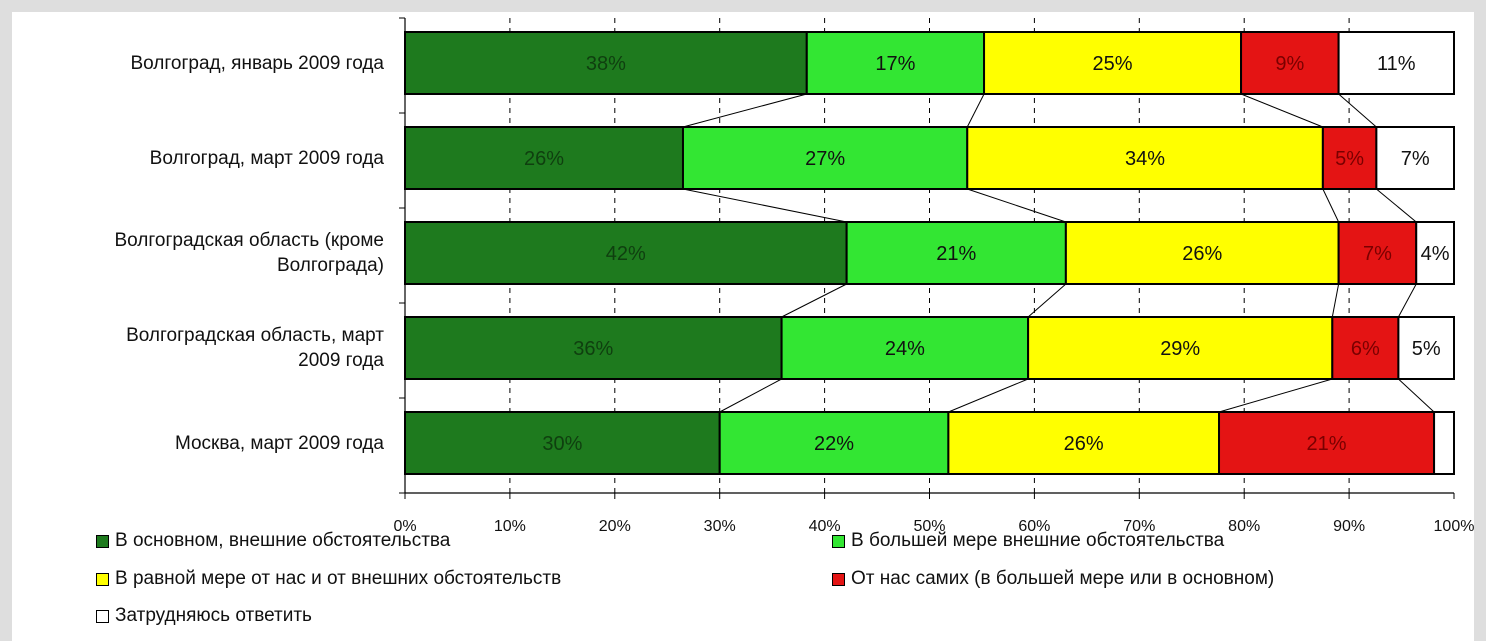  I want to click on data-label: 11%, so click(1396, 64).